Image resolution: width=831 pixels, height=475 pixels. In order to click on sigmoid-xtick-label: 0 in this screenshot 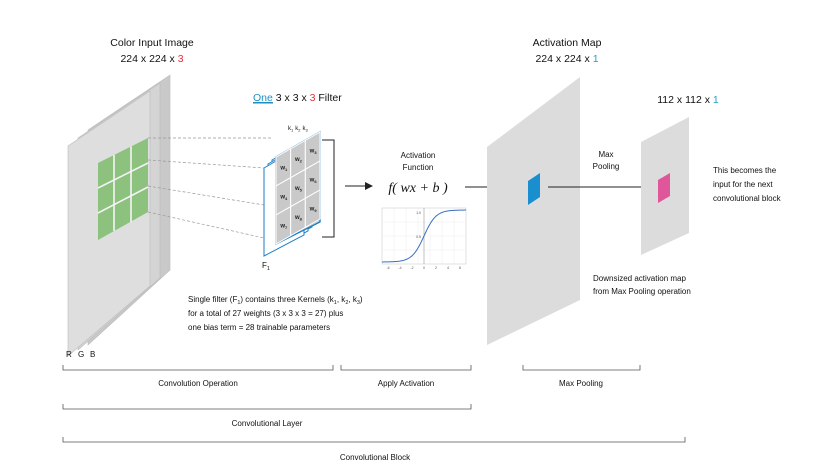, I will do `click(424, 268)`.